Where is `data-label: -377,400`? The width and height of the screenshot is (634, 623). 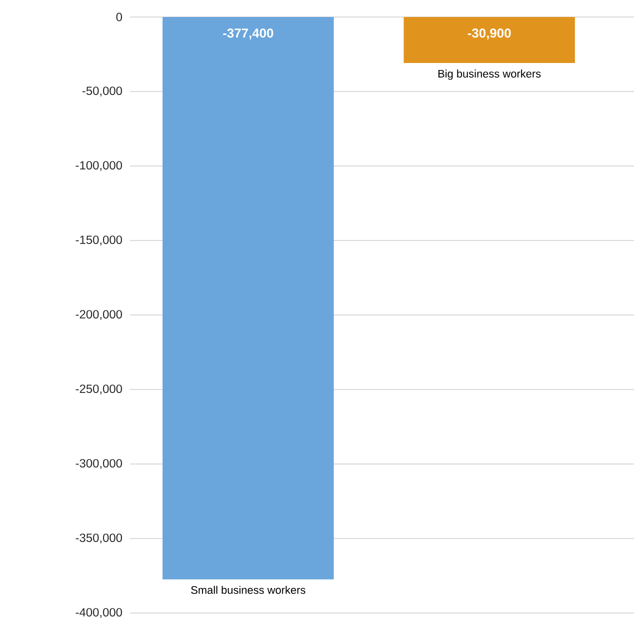
data-label: -377,400 is located at coordinates (248, 34).